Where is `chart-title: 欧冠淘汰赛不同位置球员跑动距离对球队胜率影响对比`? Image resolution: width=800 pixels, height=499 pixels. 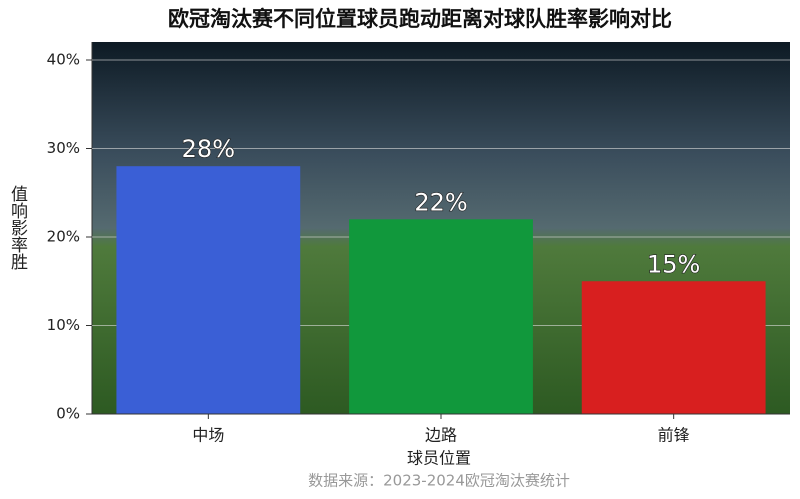
chart-title: 欧冠淘汰赛不同位置球员跑动距离对球队胜率影响对比 is located at coordinates (420, 19).